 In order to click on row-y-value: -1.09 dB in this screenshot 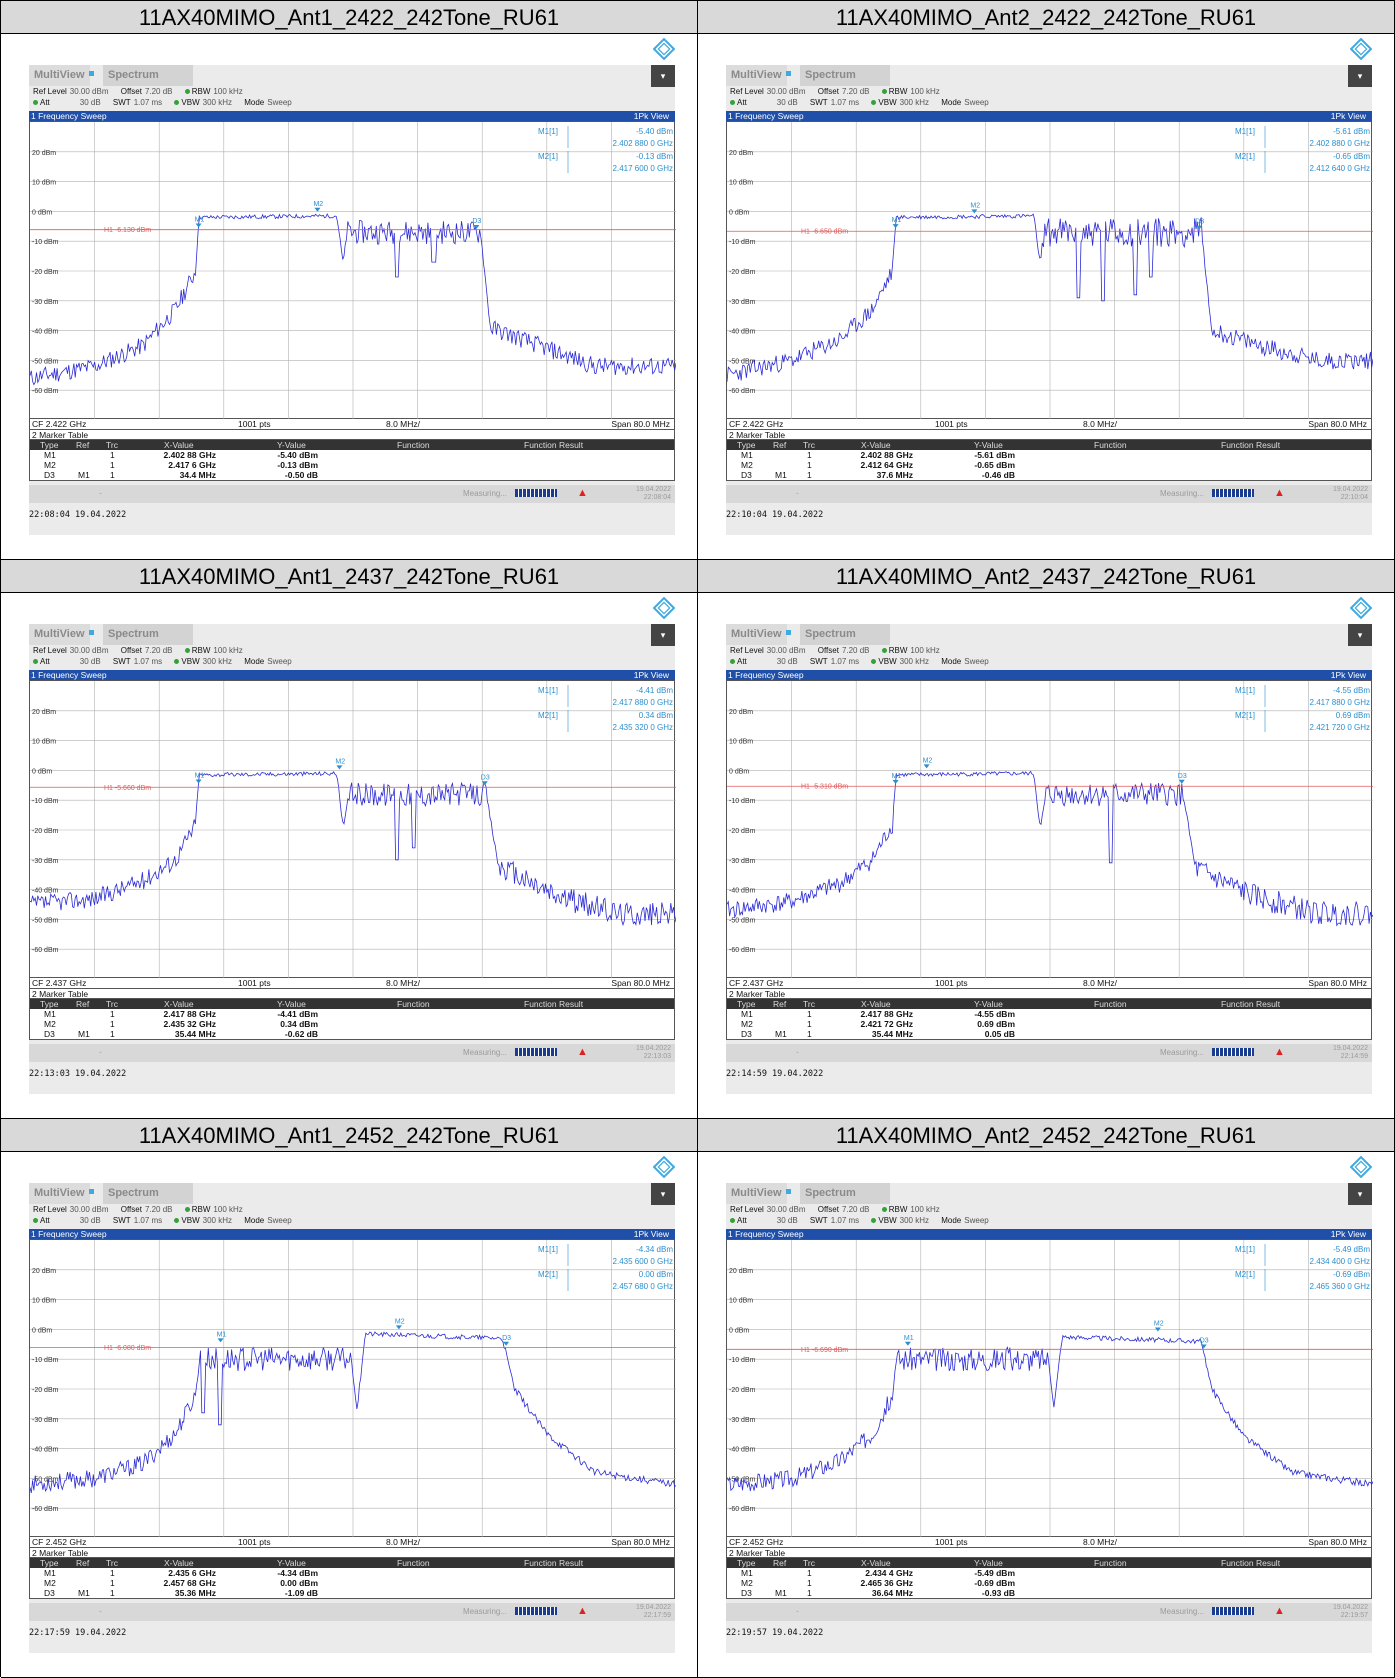, I will do `click(301, 1593)`.